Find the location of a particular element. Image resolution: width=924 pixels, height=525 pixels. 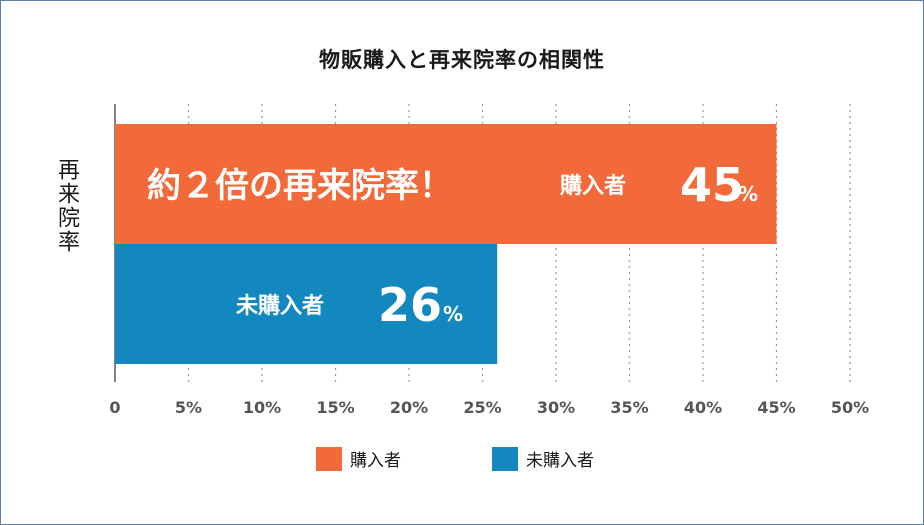

x-tick-label: 15% is located at coordinates (335, 407).